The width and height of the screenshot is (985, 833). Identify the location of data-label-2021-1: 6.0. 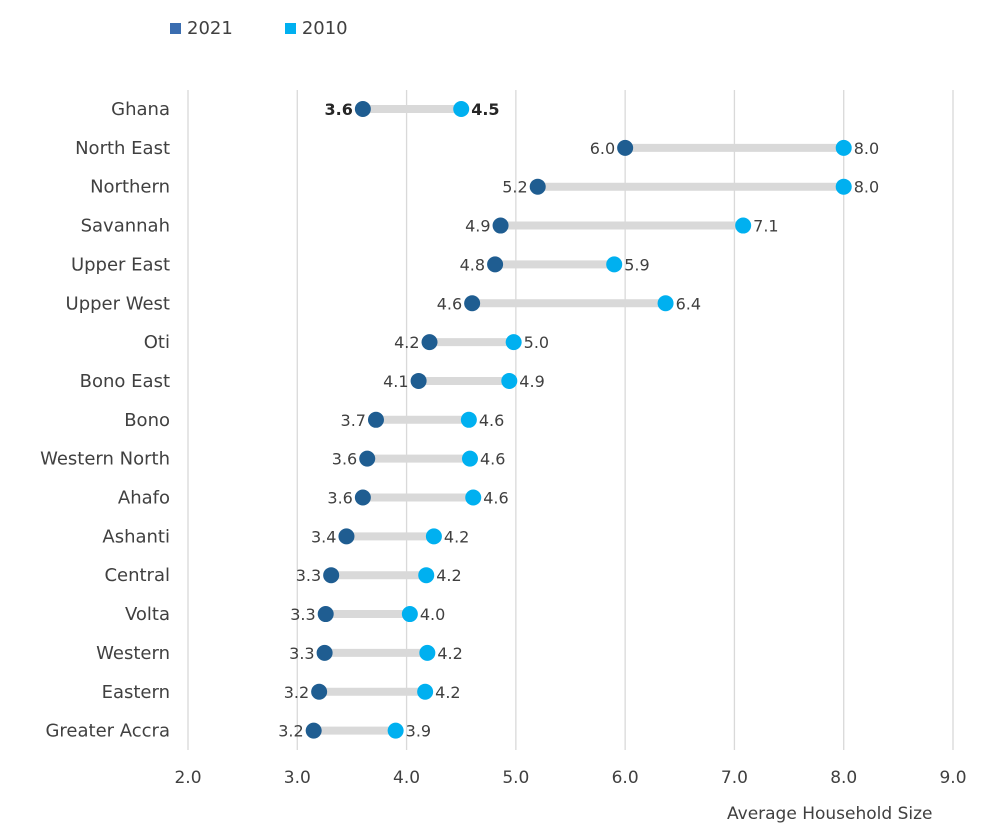
(602, 148).